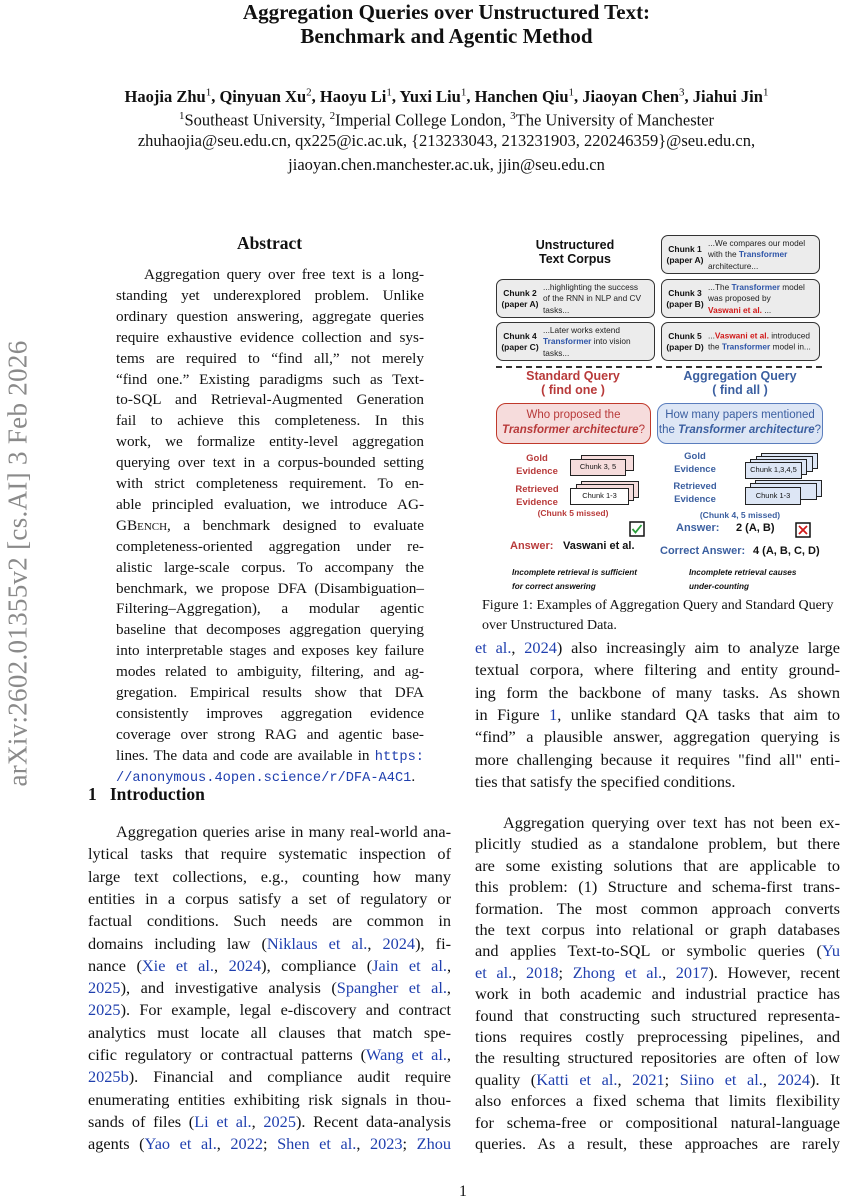  Describe the element at coordinates (513, 116) in the screenshot. I see `affiliation-mark: 3` at that location.